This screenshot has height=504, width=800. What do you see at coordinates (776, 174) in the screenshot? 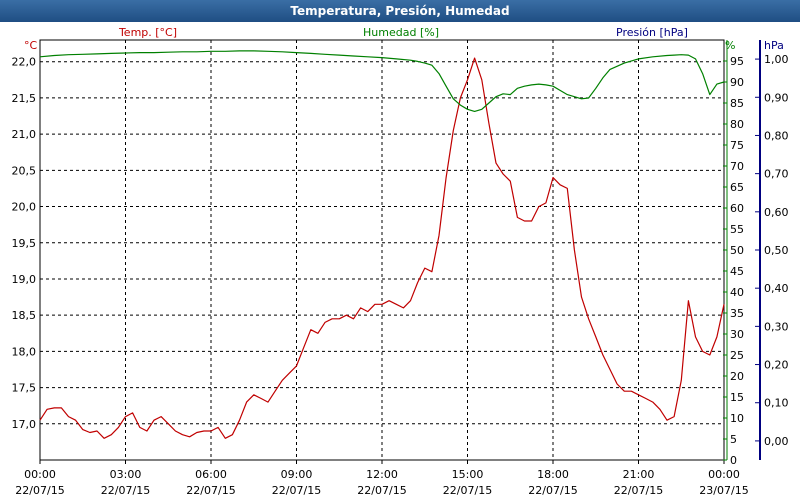
I see `pressure-tick-label: 0,70` at bounding box center [776, 174].